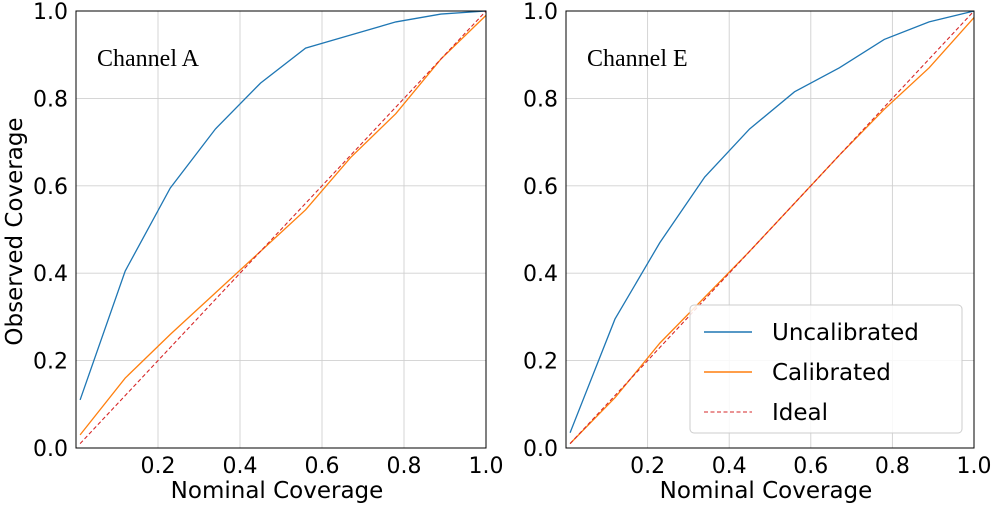 The width and height of the screenshot is (997, 508). Describe the element at coordinates (845, 333) in the screenshot. I see `legend-label-uncalibrated: Uncalibrated` at that location.